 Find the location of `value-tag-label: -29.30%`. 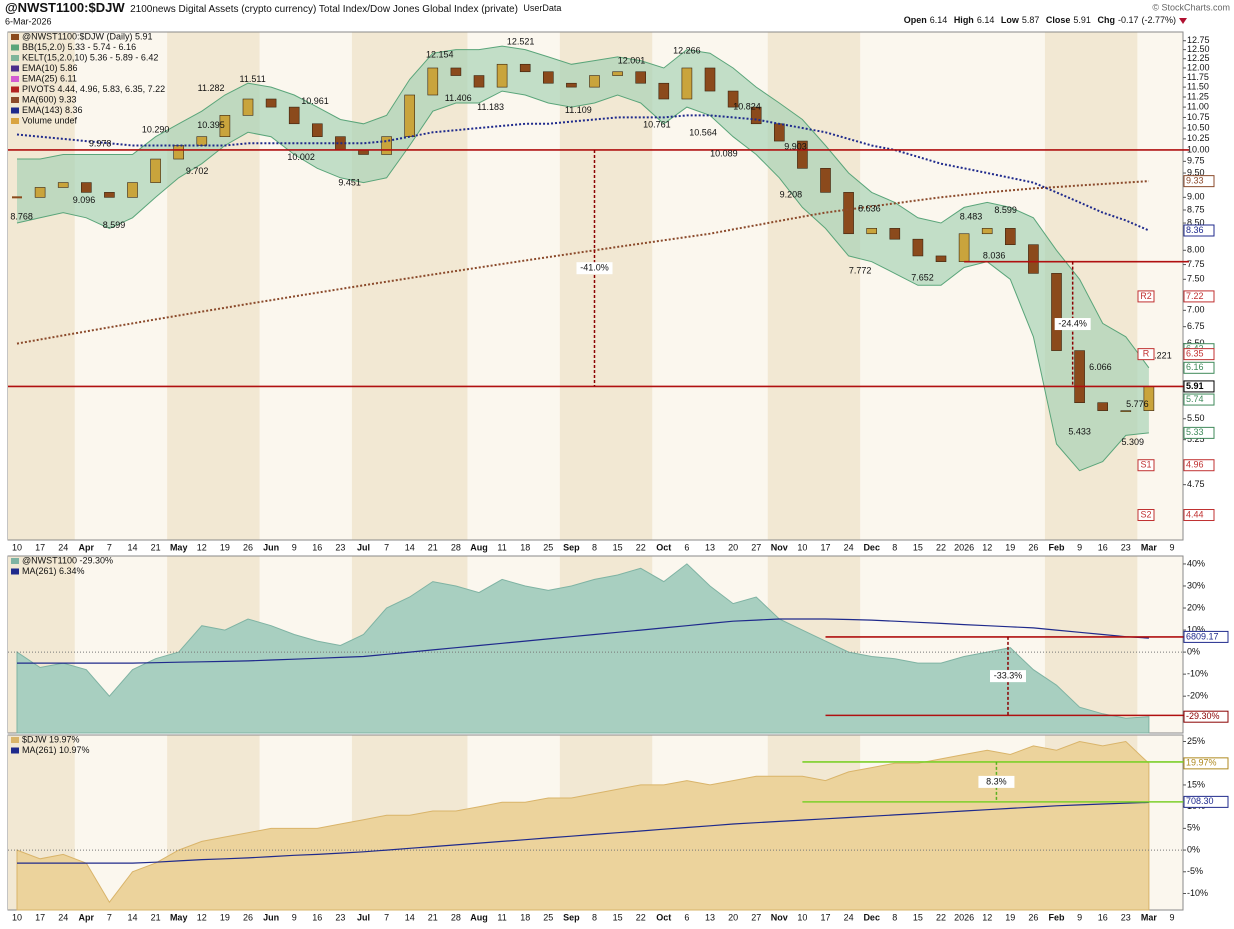

value-tag-label: -29.30% is located at coordinates (1203, 716).